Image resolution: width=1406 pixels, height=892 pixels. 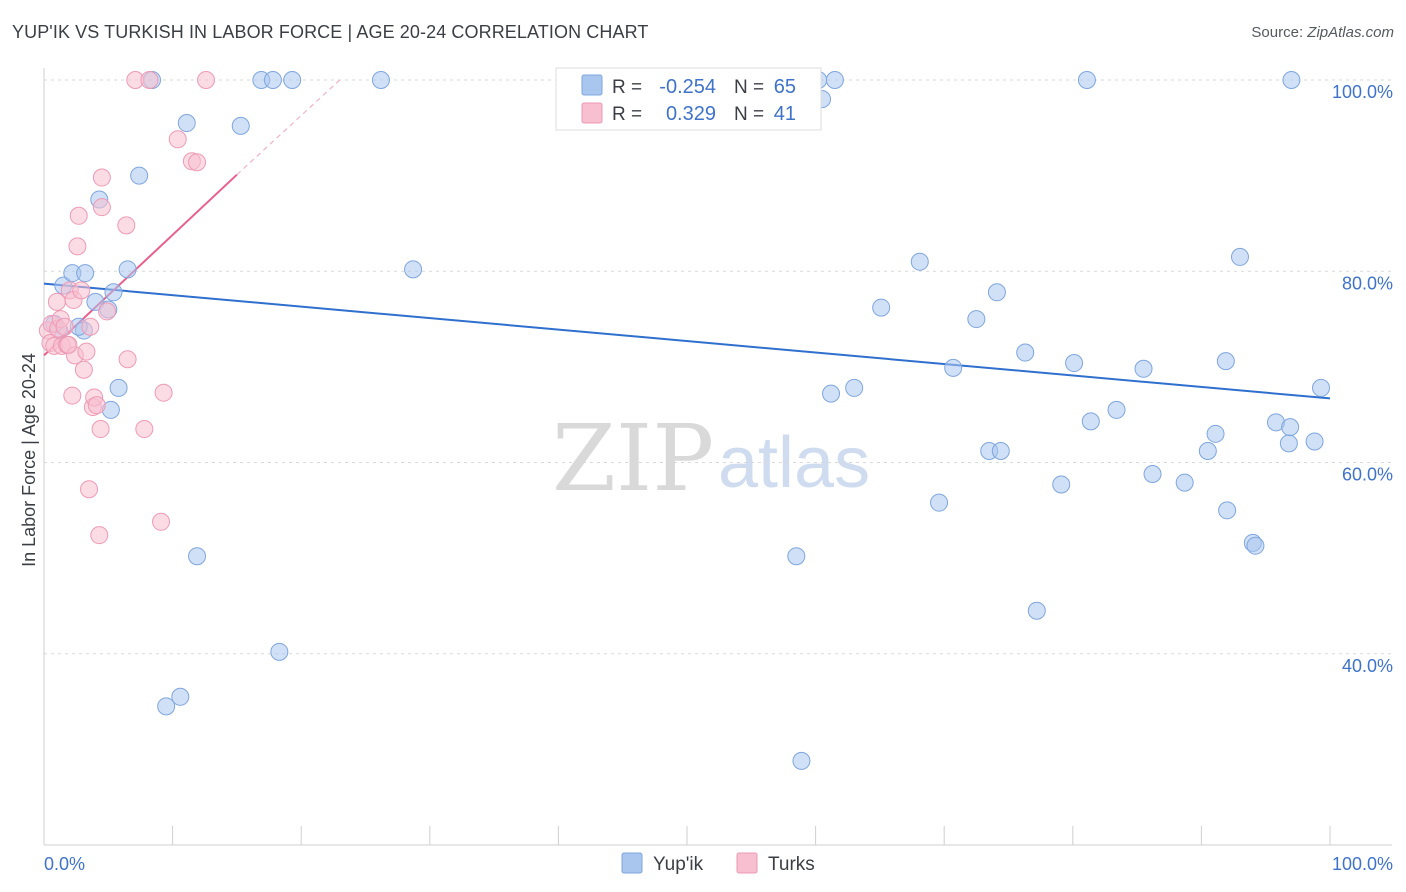 What do you see at coordinates (1350, 32) in the screenshot?
I see `source-site: ZipAtlas.com` at bounding box center [1350, 32].